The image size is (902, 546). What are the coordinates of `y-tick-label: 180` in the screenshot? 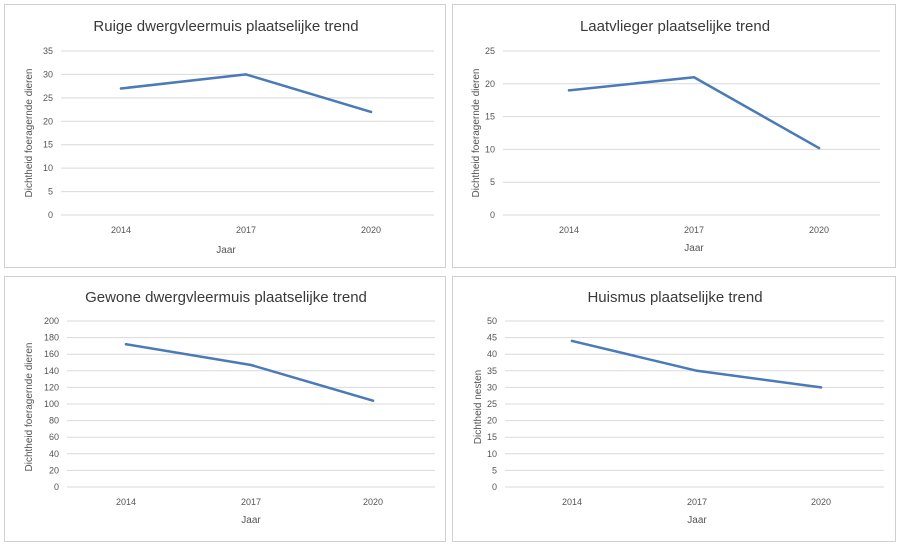 It's located at (51, 338).